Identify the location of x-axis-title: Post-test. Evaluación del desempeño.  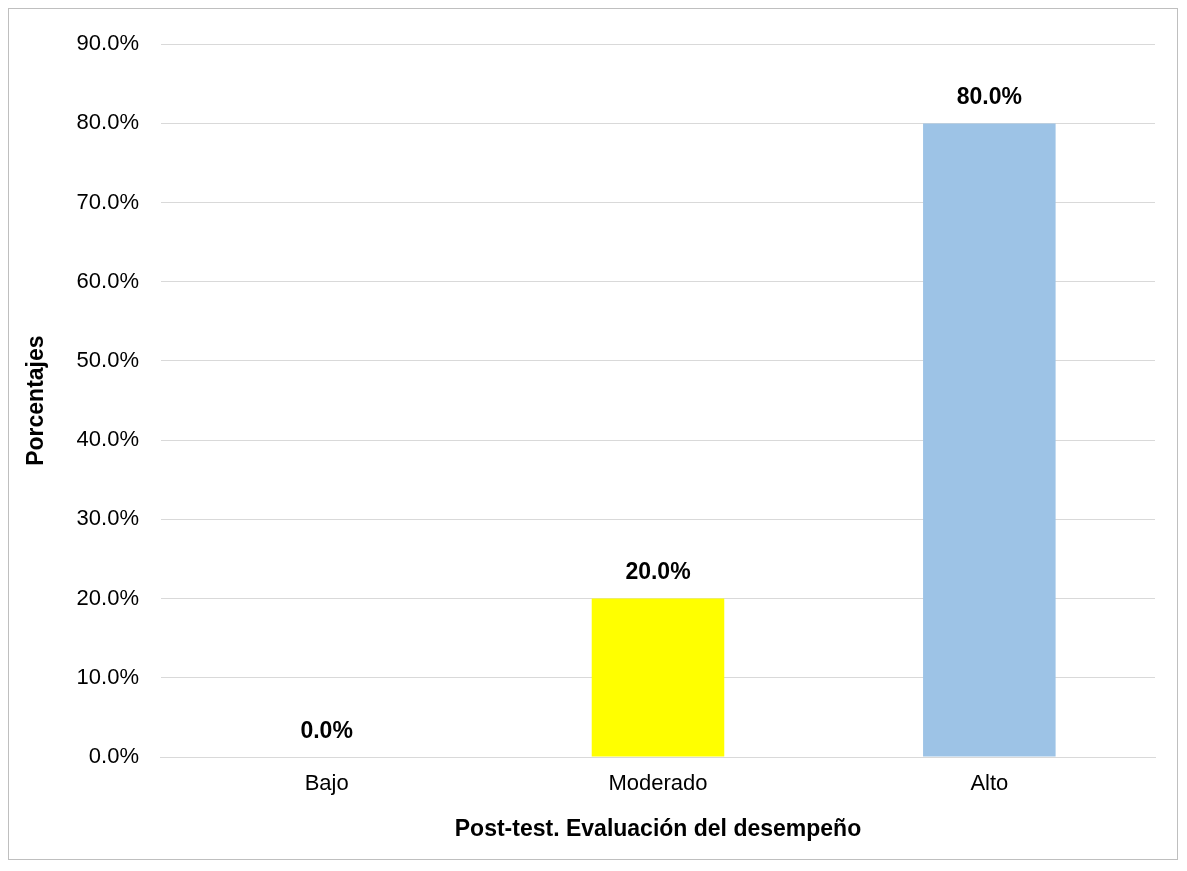
(658, 827).